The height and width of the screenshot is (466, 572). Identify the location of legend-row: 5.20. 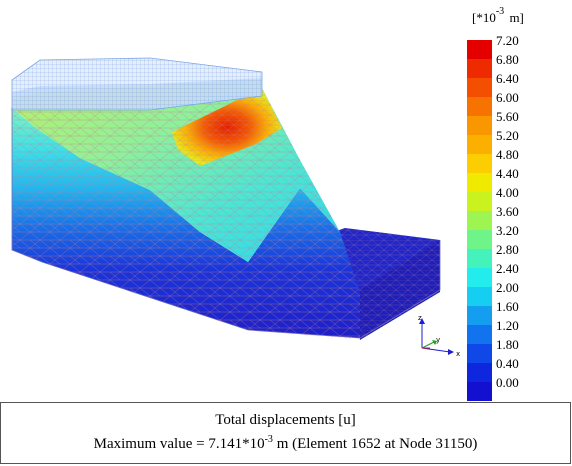
(517, 141).